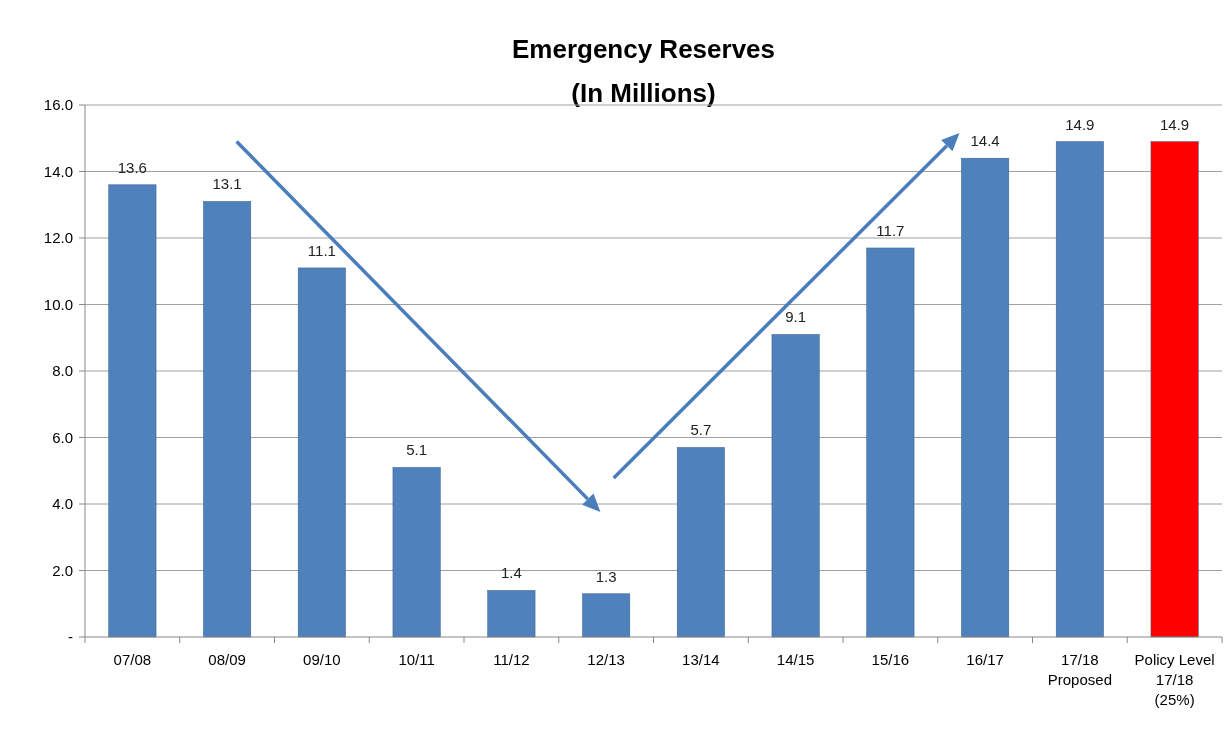 The height and width of the screenshot is (730, 1227). I want to click on data-label: 5.7, so click(701, 430).